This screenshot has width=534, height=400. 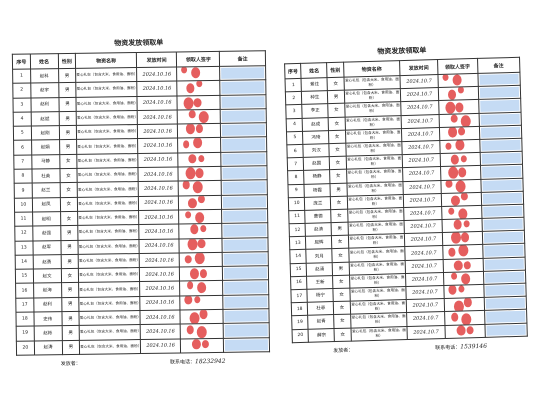 What do you see at coordinates (47, 305) in the screenshot?
I see `table-cell: 赵利` at bounding box center [47, 305].